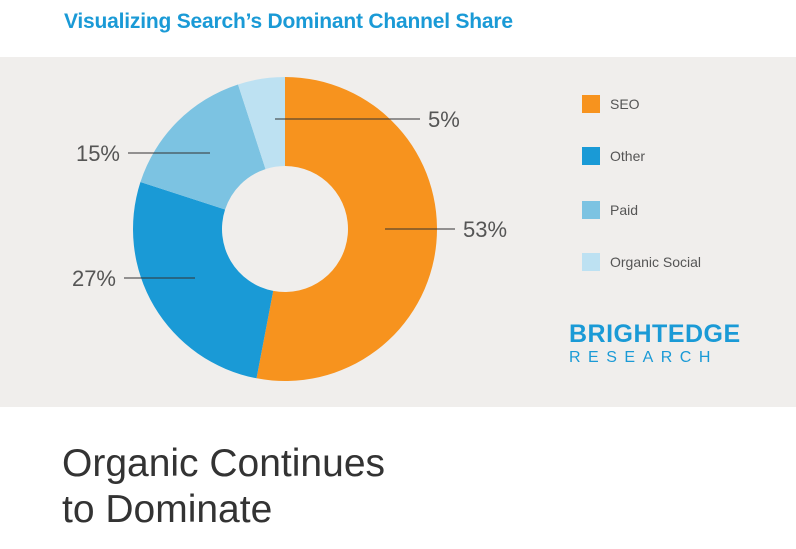 The height and width of the screenshot is (549, 796). I want to click on page-headline: Organic Continues to Dominate, so click(223, 487).